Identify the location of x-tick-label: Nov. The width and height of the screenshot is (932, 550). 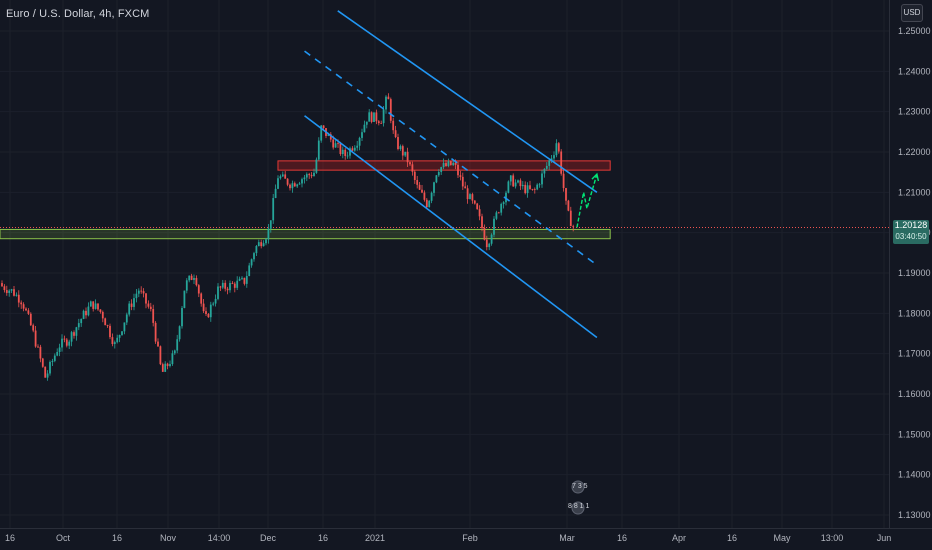
(168, 538).